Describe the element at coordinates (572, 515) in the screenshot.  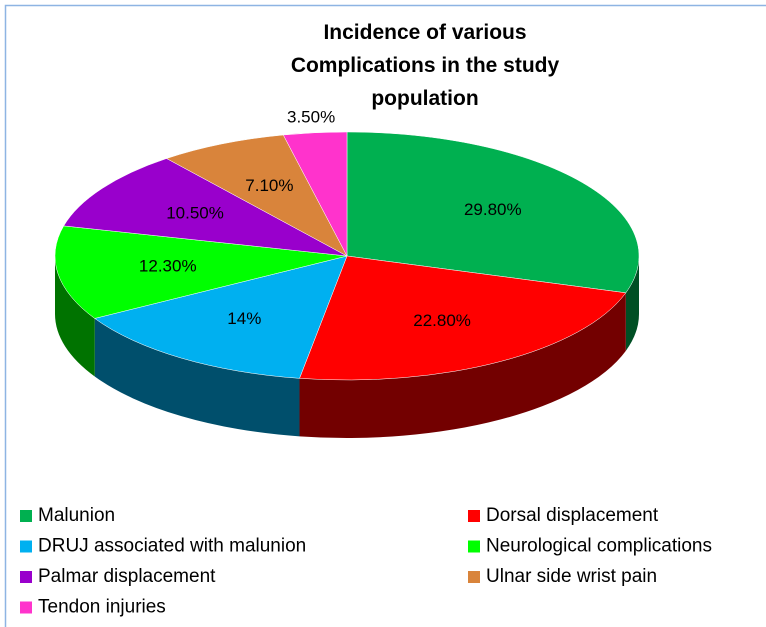
I see `legend-label: Dorsal displacement` at that location.